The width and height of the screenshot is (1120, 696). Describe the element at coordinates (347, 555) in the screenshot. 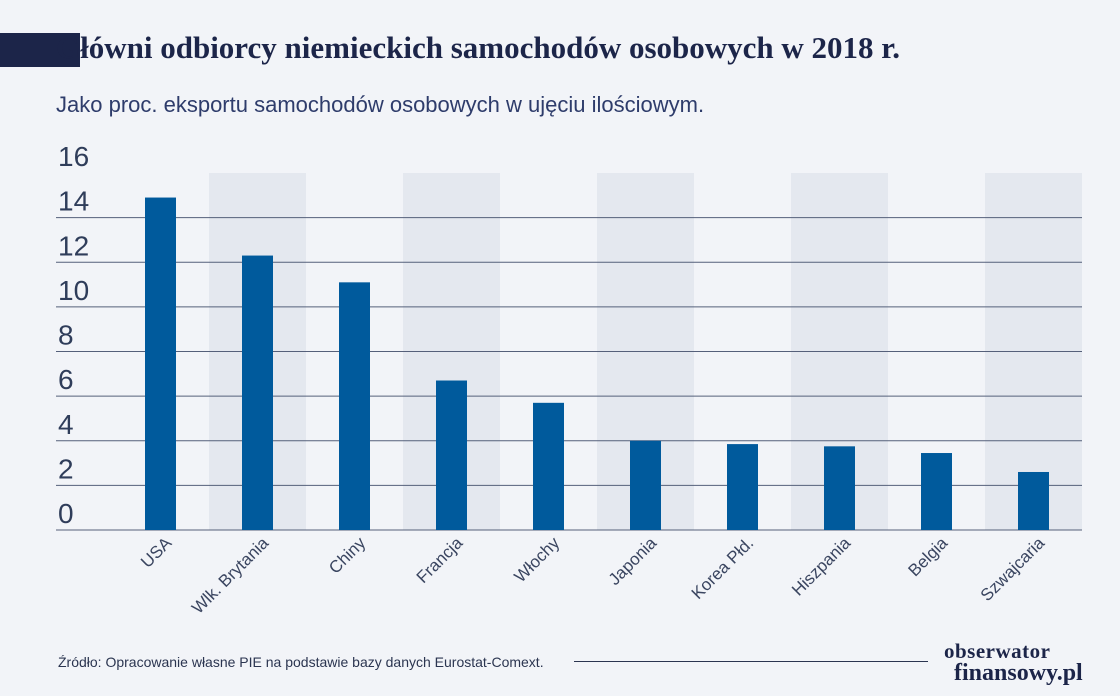

I see `x-tick-label: Chiny` at that location.